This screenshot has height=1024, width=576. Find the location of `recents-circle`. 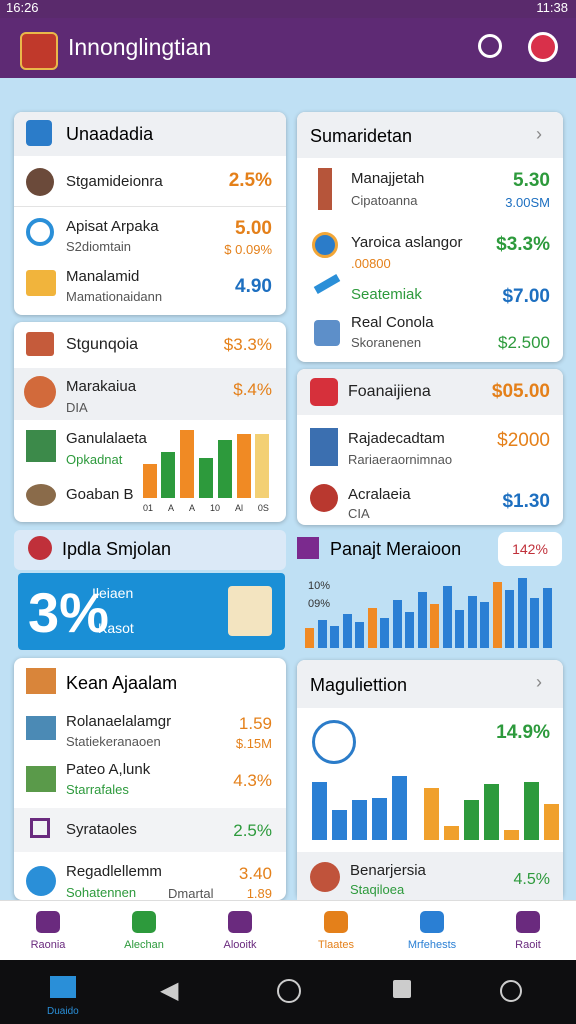

recents-circle is located at coordinates (289, 991).